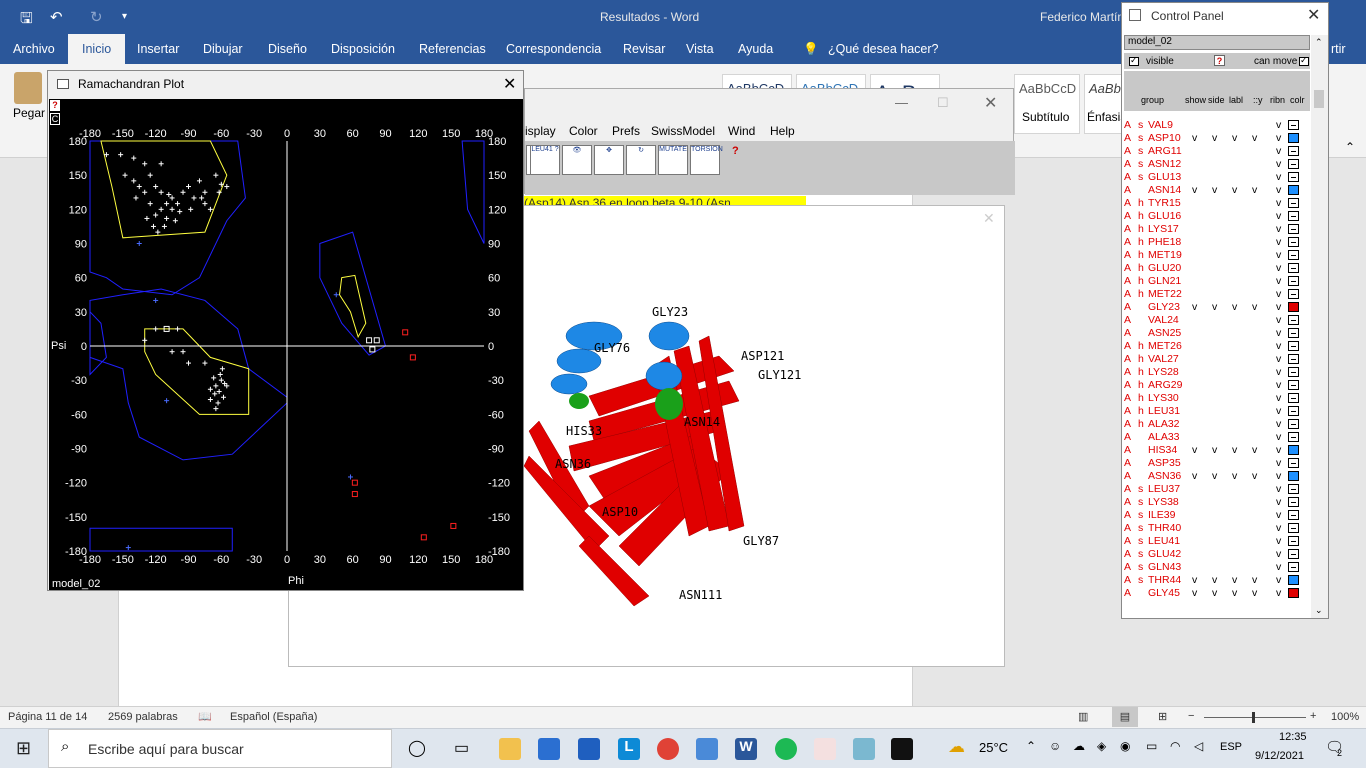  I want to click on taskbar-search: ⌕ Escribe aquí para buscar, so click(220, 748).